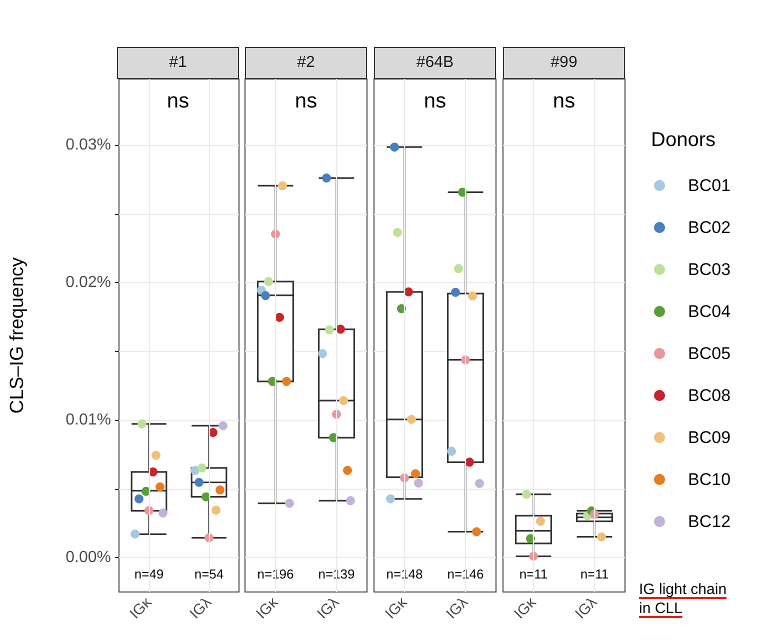 The width and height of the screenshot is (766, 640). I want to click on legend-title: Donors, so click(683, 140).